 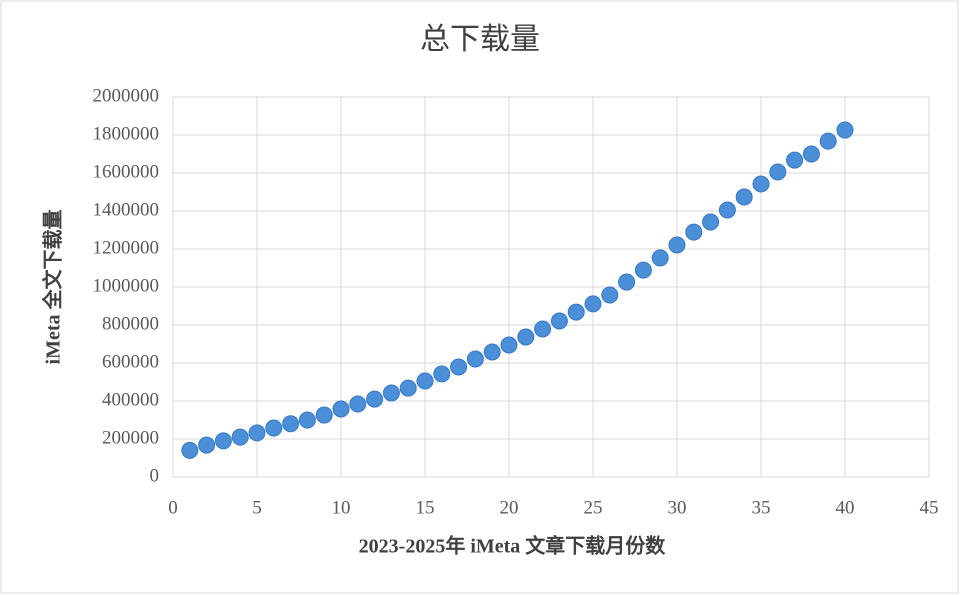 I want to click on x-tick-label: 20, so click(x=509, y=507).